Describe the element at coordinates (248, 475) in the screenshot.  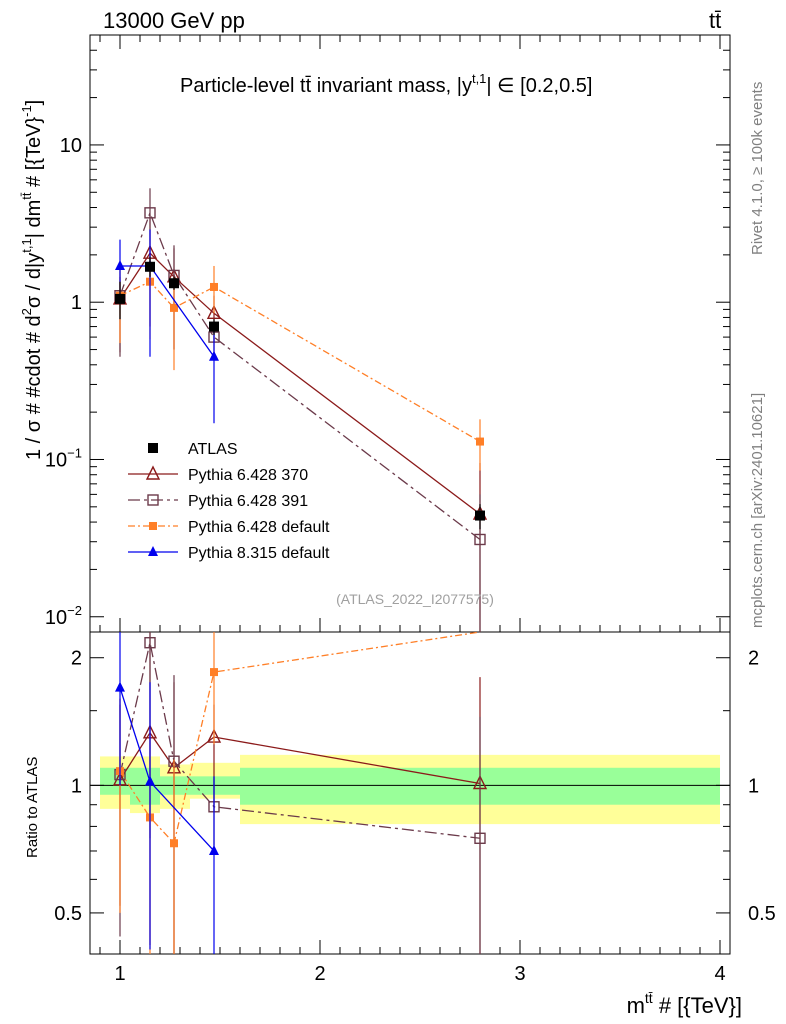
I see `legend-label-pythia-6-428-370: Pythia 6.428 370` at that location.